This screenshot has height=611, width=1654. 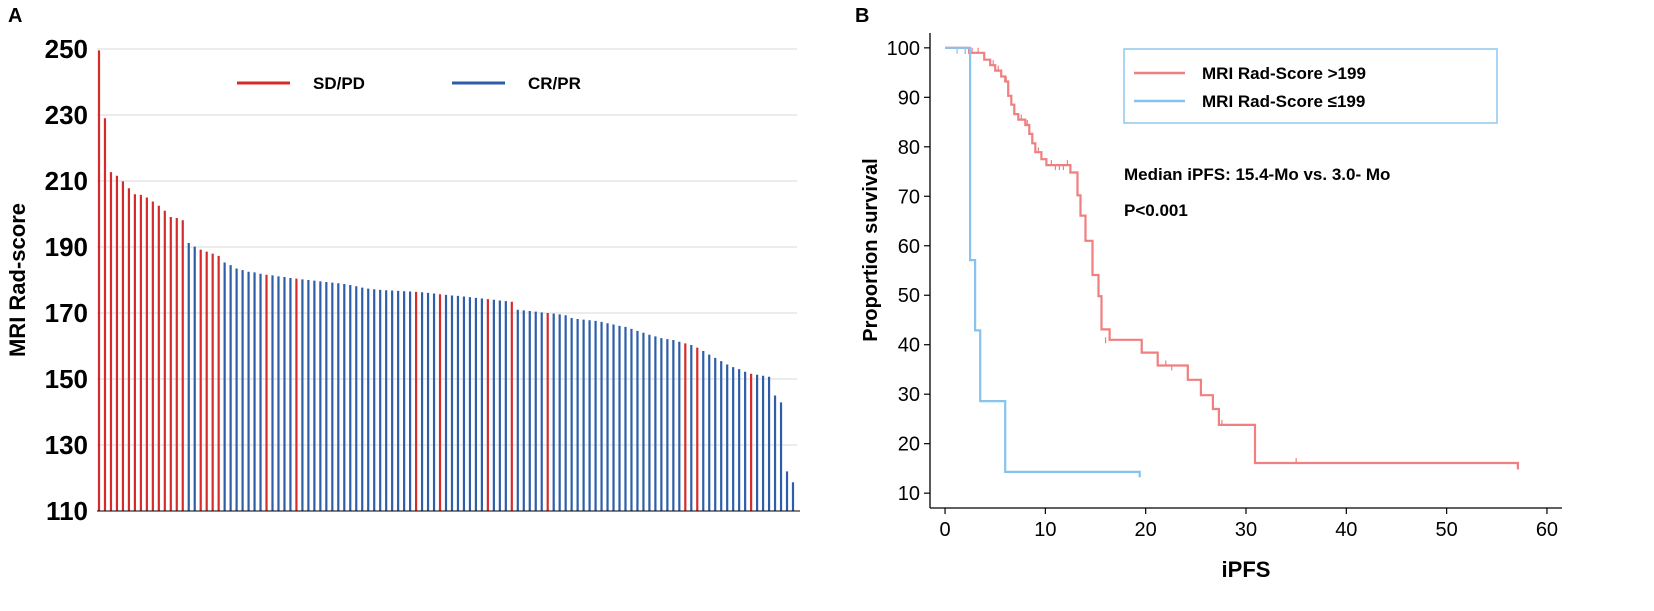 What do you see at coordinates (66, 181) in the screenshot?
I see `y-tick-label: 210` at bounding box center [66, 181].